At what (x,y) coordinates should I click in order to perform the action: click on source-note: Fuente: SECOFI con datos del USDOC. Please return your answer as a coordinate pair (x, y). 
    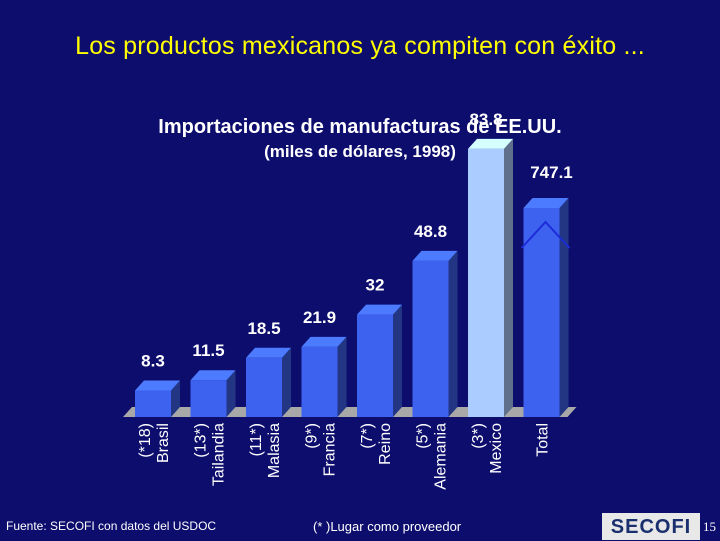
    Looking at the image, I should click on (111, 526).